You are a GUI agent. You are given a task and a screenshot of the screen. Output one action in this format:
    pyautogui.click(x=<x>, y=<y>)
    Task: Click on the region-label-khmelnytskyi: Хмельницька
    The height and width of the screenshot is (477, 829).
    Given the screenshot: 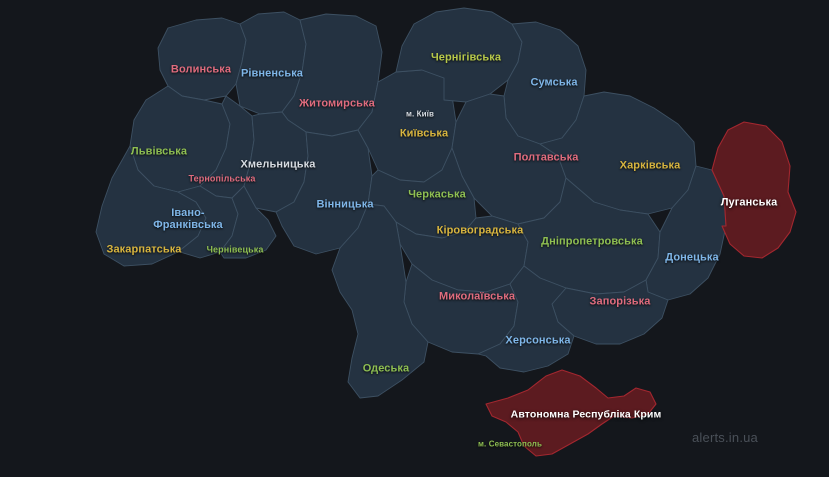 What is the action you would take?
    pyautogui.click(x=278, y=164)
    